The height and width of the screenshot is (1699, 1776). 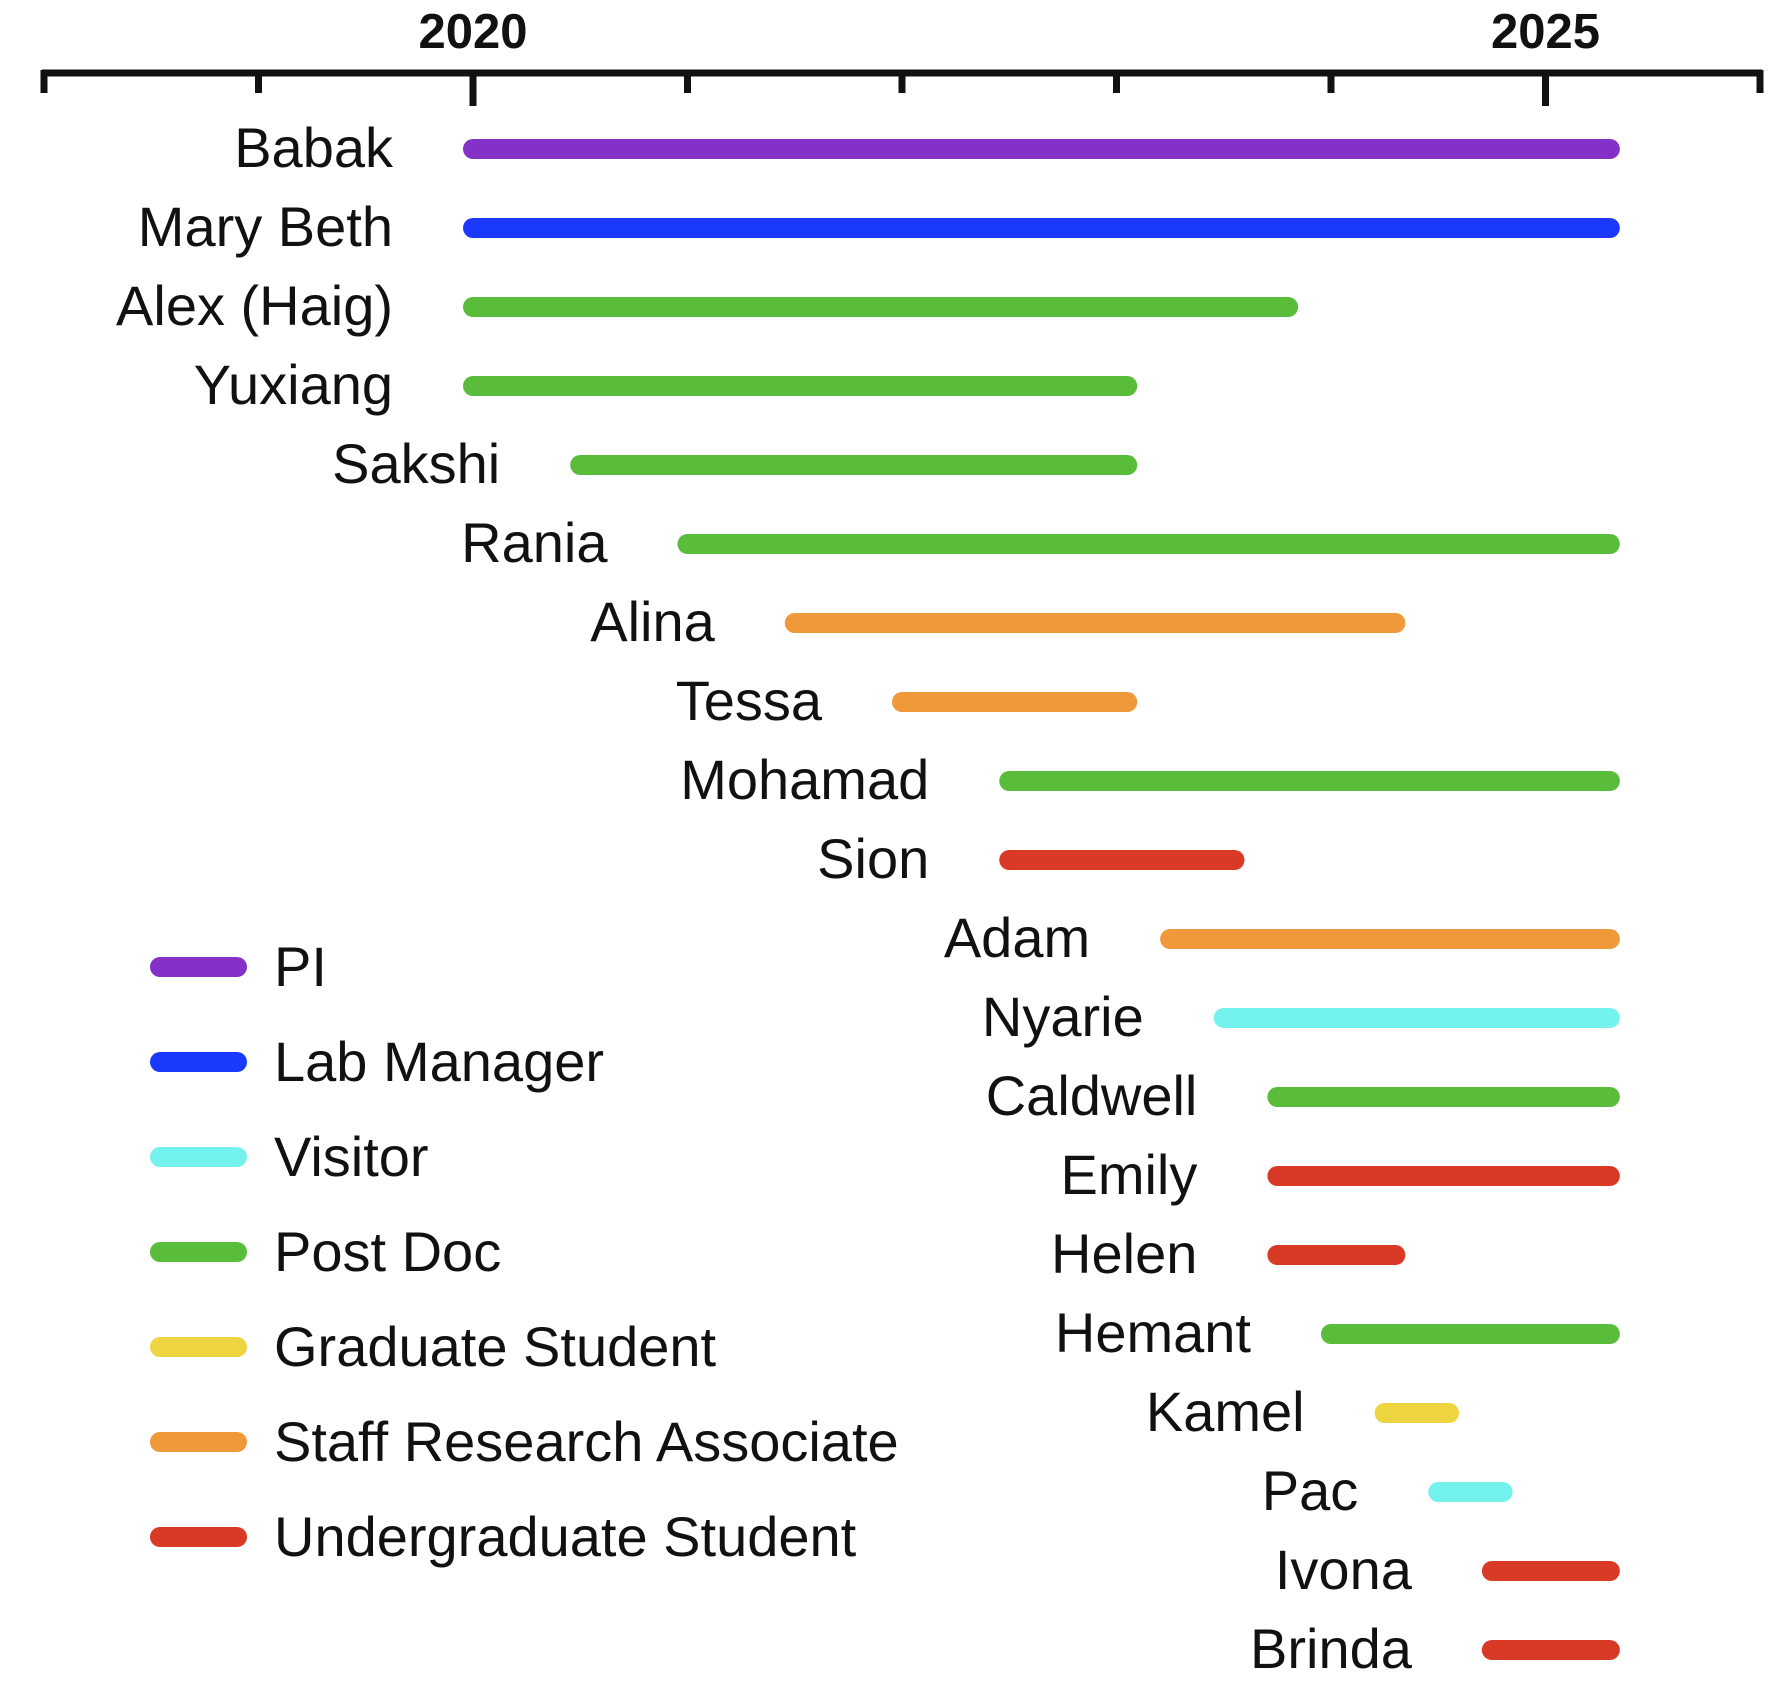 What do you see at coordinates (804, 779) in the screenshot?
I see `person-label: Mohamad` at bounding box center [804, 779].